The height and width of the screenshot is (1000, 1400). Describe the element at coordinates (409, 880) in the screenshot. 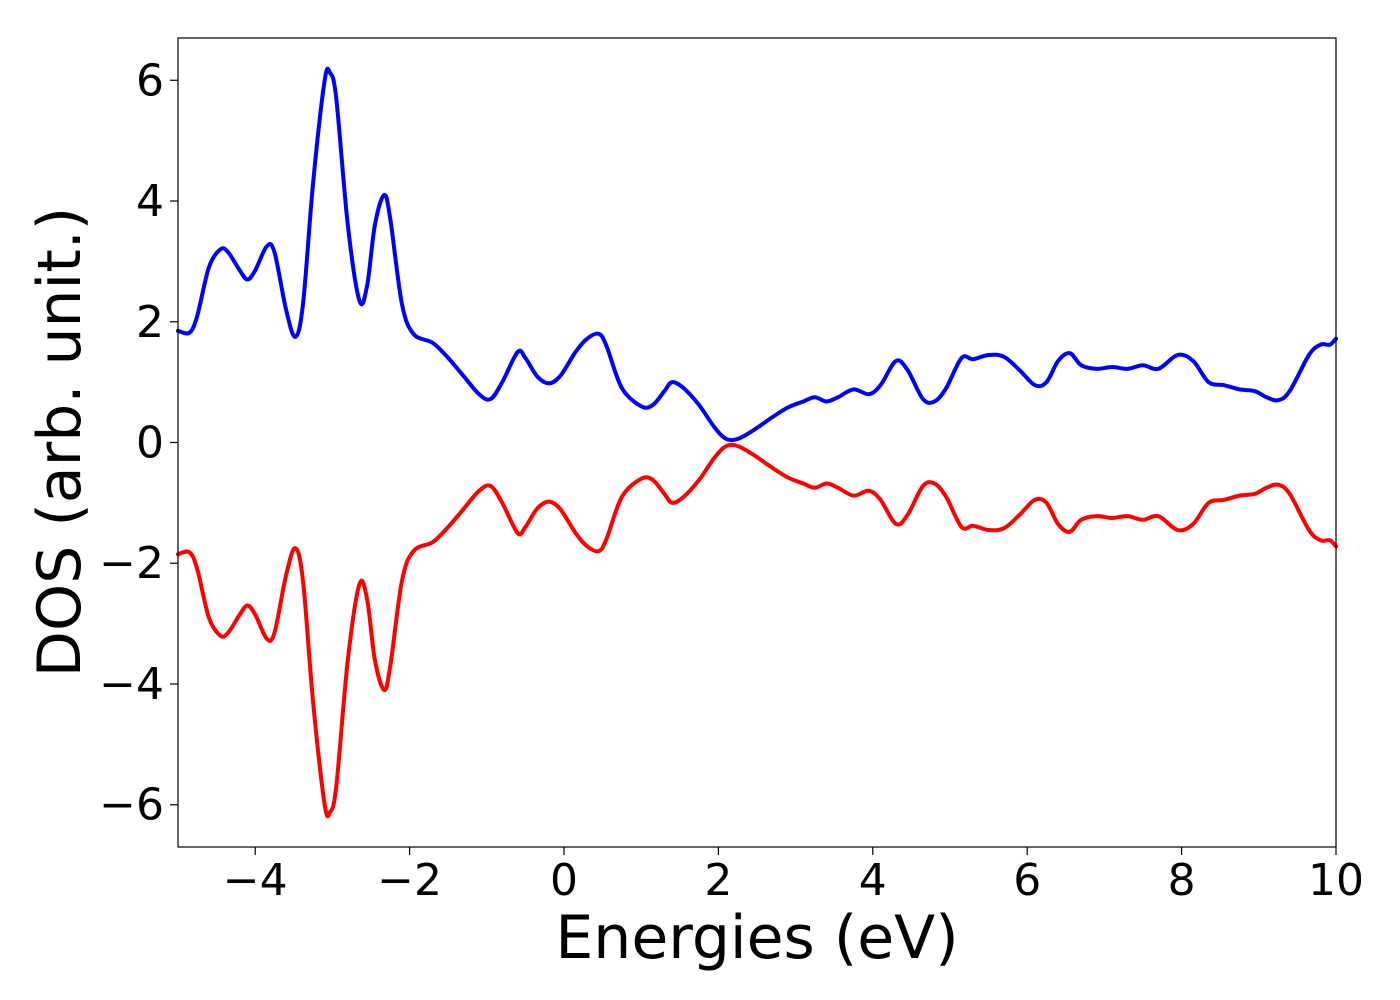

I see `x-tick-label: −2` at that location.